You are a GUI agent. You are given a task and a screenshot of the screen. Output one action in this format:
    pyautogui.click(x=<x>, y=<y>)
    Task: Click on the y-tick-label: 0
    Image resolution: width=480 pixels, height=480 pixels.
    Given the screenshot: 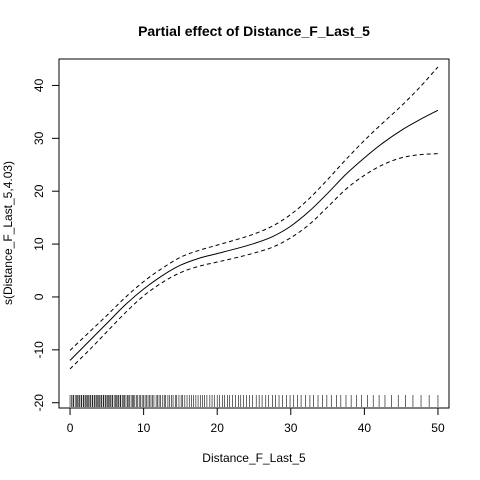 What is the action you would take?
    pyautogui.click(x=39, y=296)
    